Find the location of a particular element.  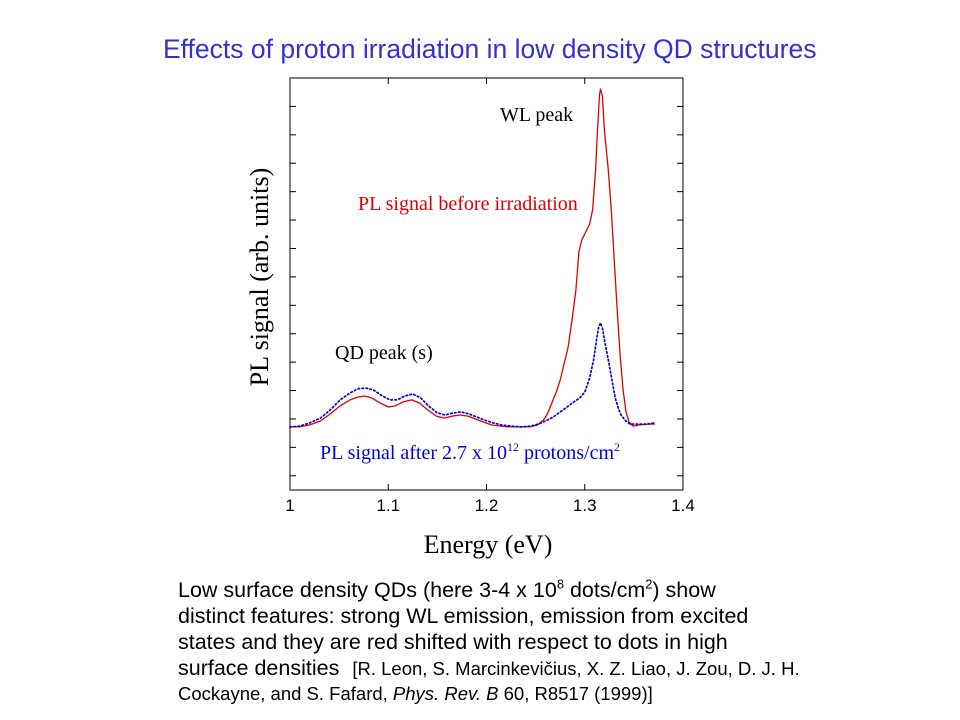

y-axis-label: PL signal (arb. units) is located at coordinates (259, 277).